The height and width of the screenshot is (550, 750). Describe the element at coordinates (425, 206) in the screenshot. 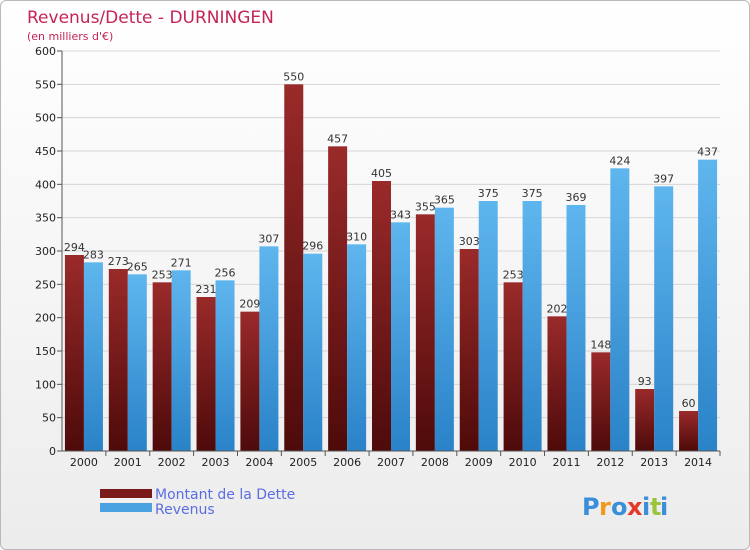

I see `data-label-dette: 355` at that location.